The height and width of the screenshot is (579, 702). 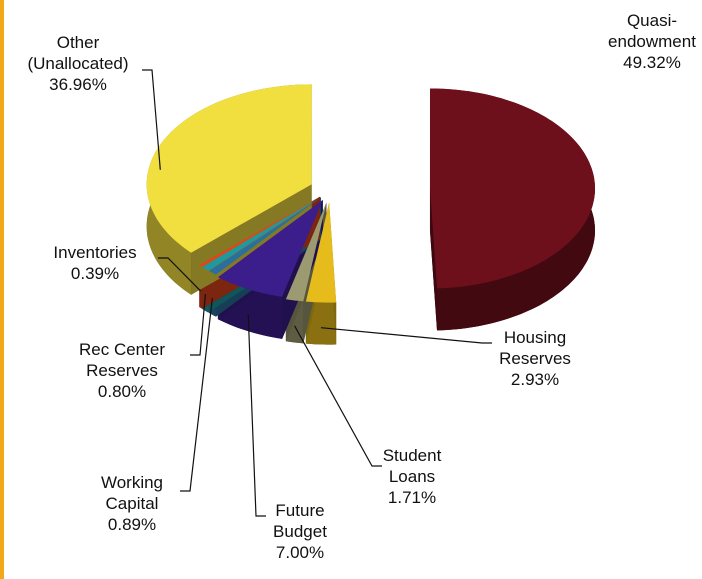 I want to click on value-label: 0.80%, so click(x=122, y=391).